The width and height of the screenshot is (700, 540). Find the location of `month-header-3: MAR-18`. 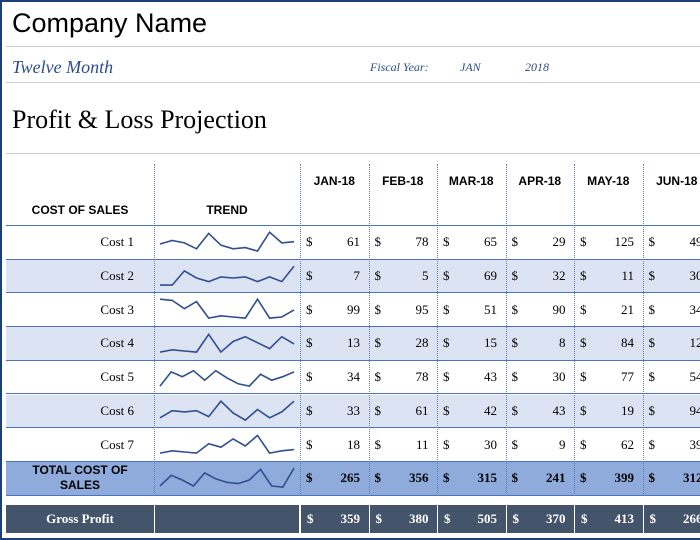

month-header-3: MAR-18 is located at coordinates (471, 181).